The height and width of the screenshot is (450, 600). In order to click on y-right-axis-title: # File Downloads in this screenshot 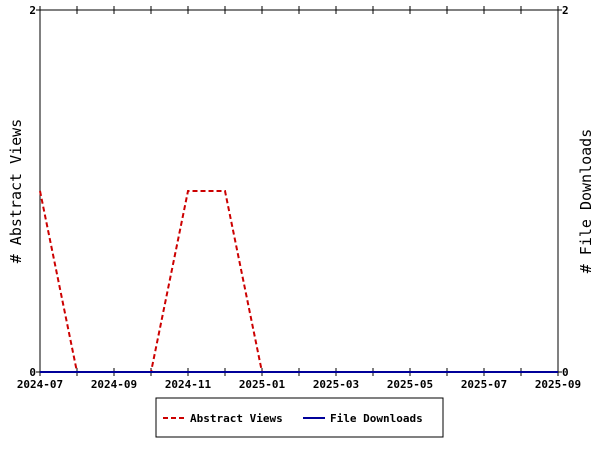, I will do `click(586, 201)`.